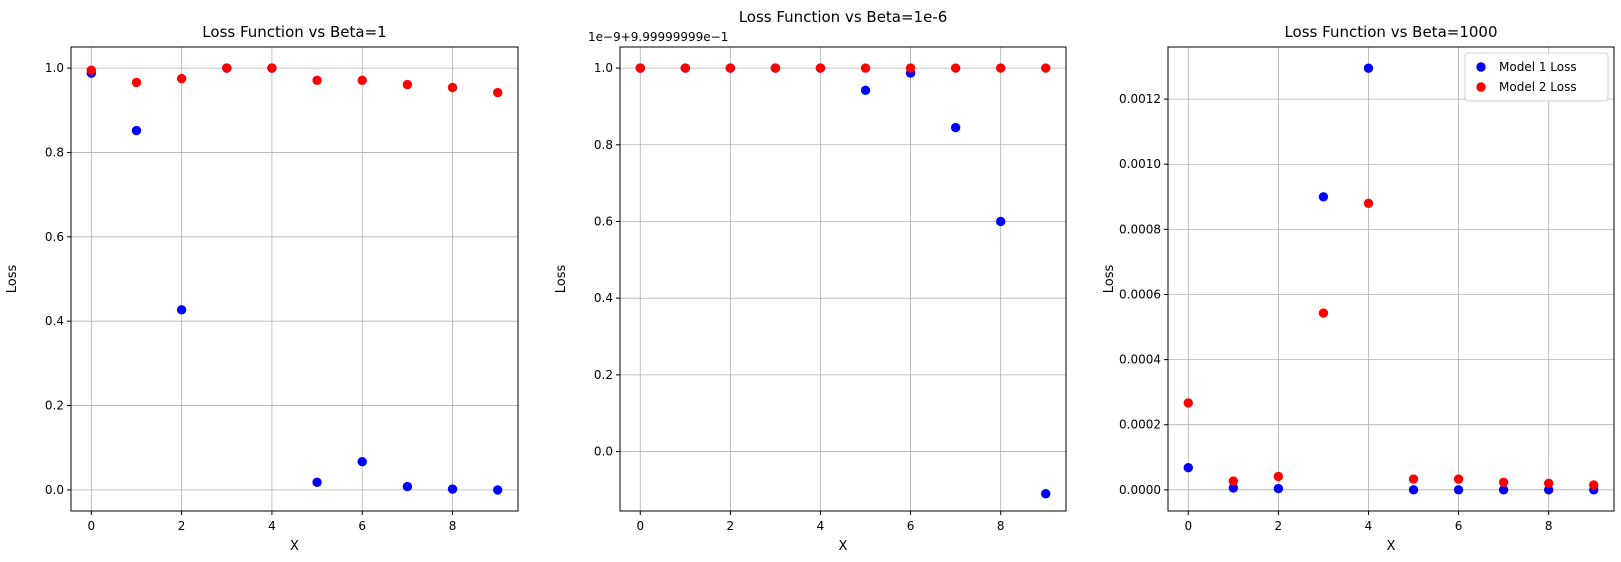  Describe the element at coordinates (1140, 164) in the screenshot. I see `y-tick-label: 0.0010` at that location.